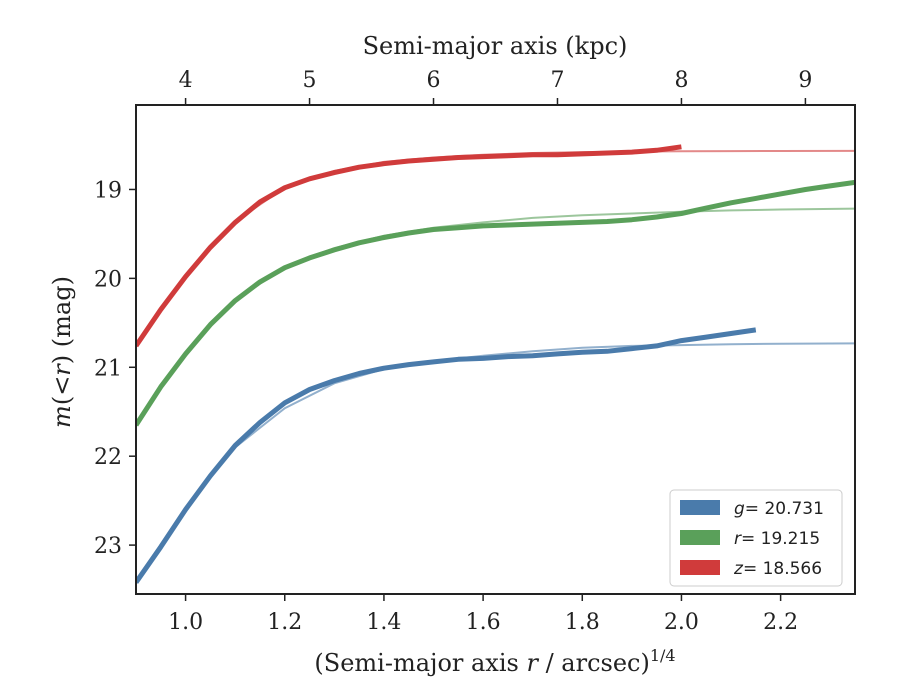 The image size is (900, 700). What do you see at coordinates (681, 80) in the screenshot?
I see `top-tick-label: 8` at bounding box center [681, 80].